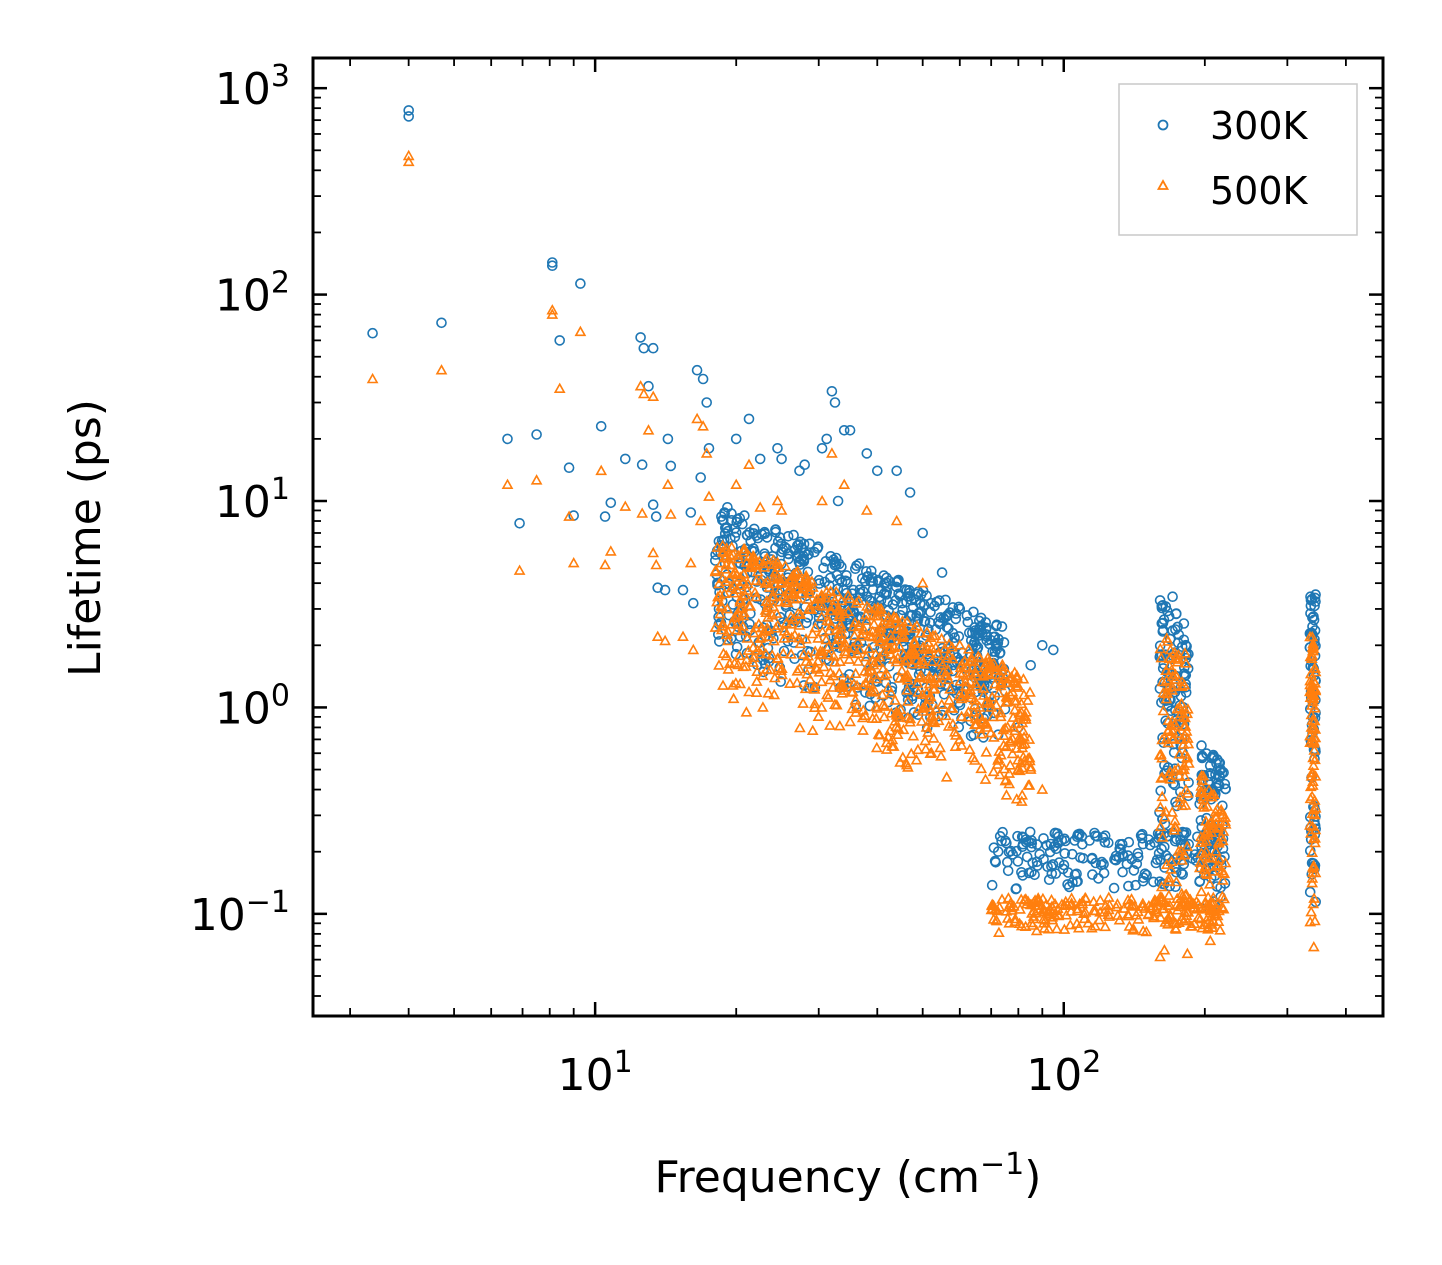 Image resolution: width=1442 pixels, height=1265 pixels. Describe the element at coordinates (1063, 1073) in the screenshot. I see `x-tick-label: 102` at that location.